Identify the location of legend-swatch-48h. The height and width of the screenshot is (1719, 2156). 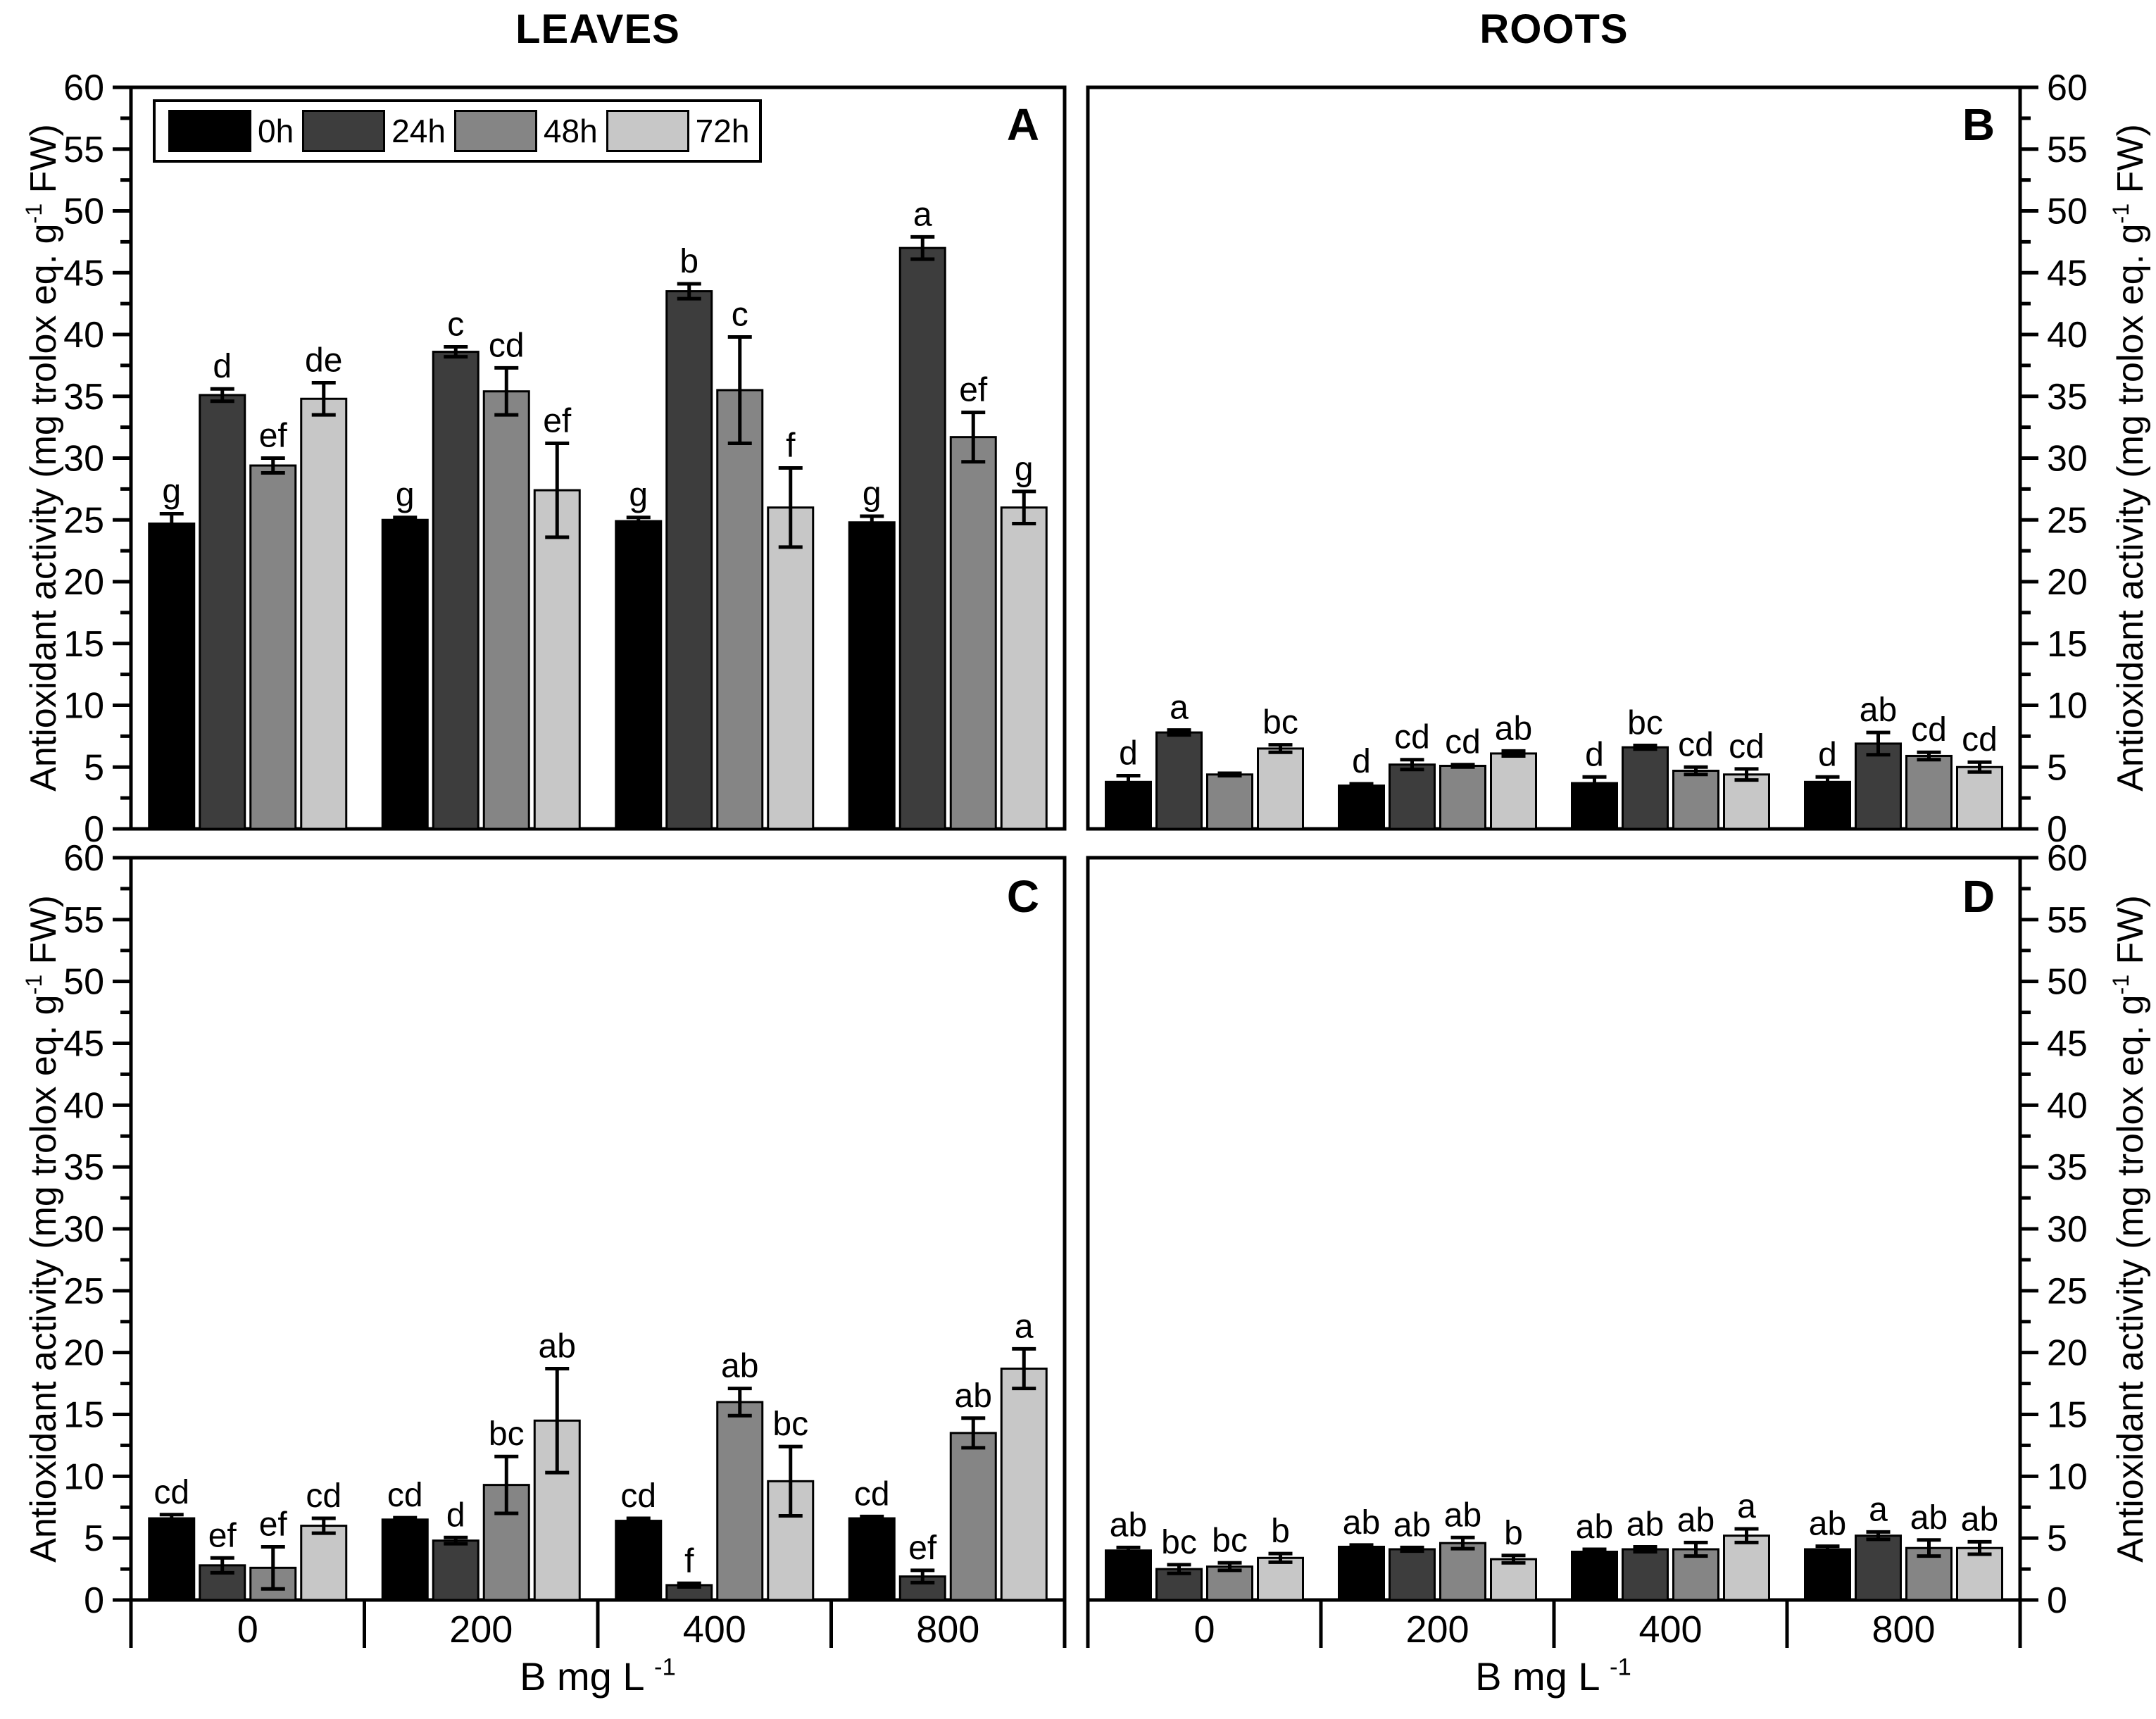
(495, 131).